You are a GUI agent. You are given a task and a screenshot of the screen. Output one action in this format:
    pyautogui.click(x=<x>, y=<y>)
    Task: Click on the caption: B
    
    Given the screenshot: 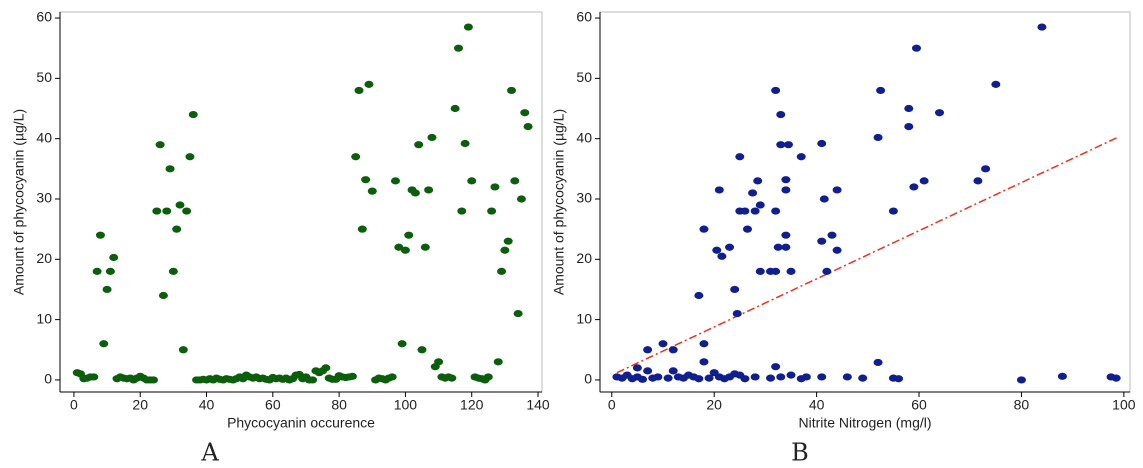 What is the action you would take?
    pyautogui.click(x=800, y=453)
    